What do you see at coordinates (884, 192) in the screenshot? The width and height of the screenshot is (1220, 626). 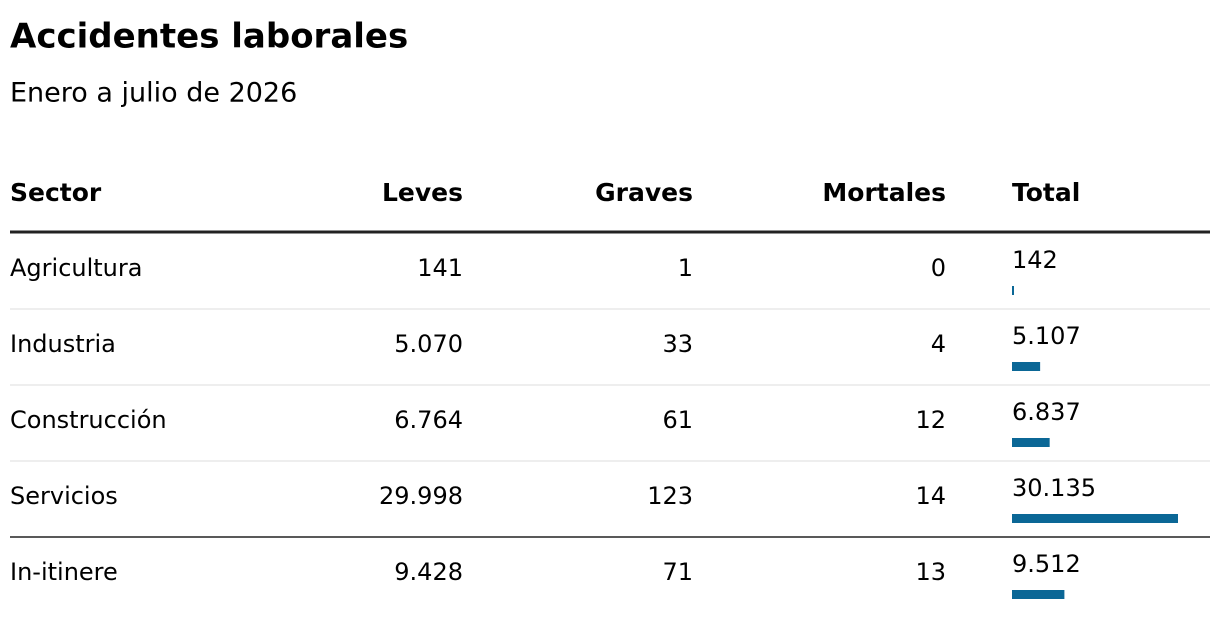 I see `column-header: Mortales` at bounding box center [884, 192].